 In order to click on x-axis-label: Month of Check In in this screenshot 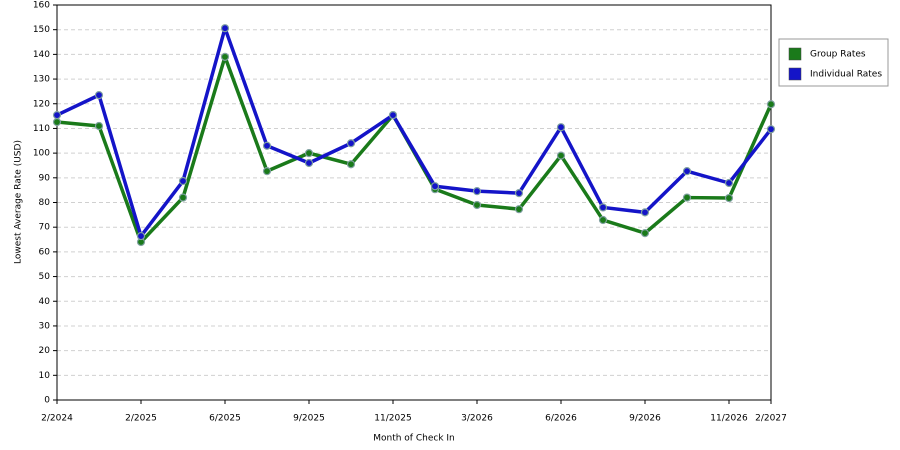, I will do `click(414, 439)`.